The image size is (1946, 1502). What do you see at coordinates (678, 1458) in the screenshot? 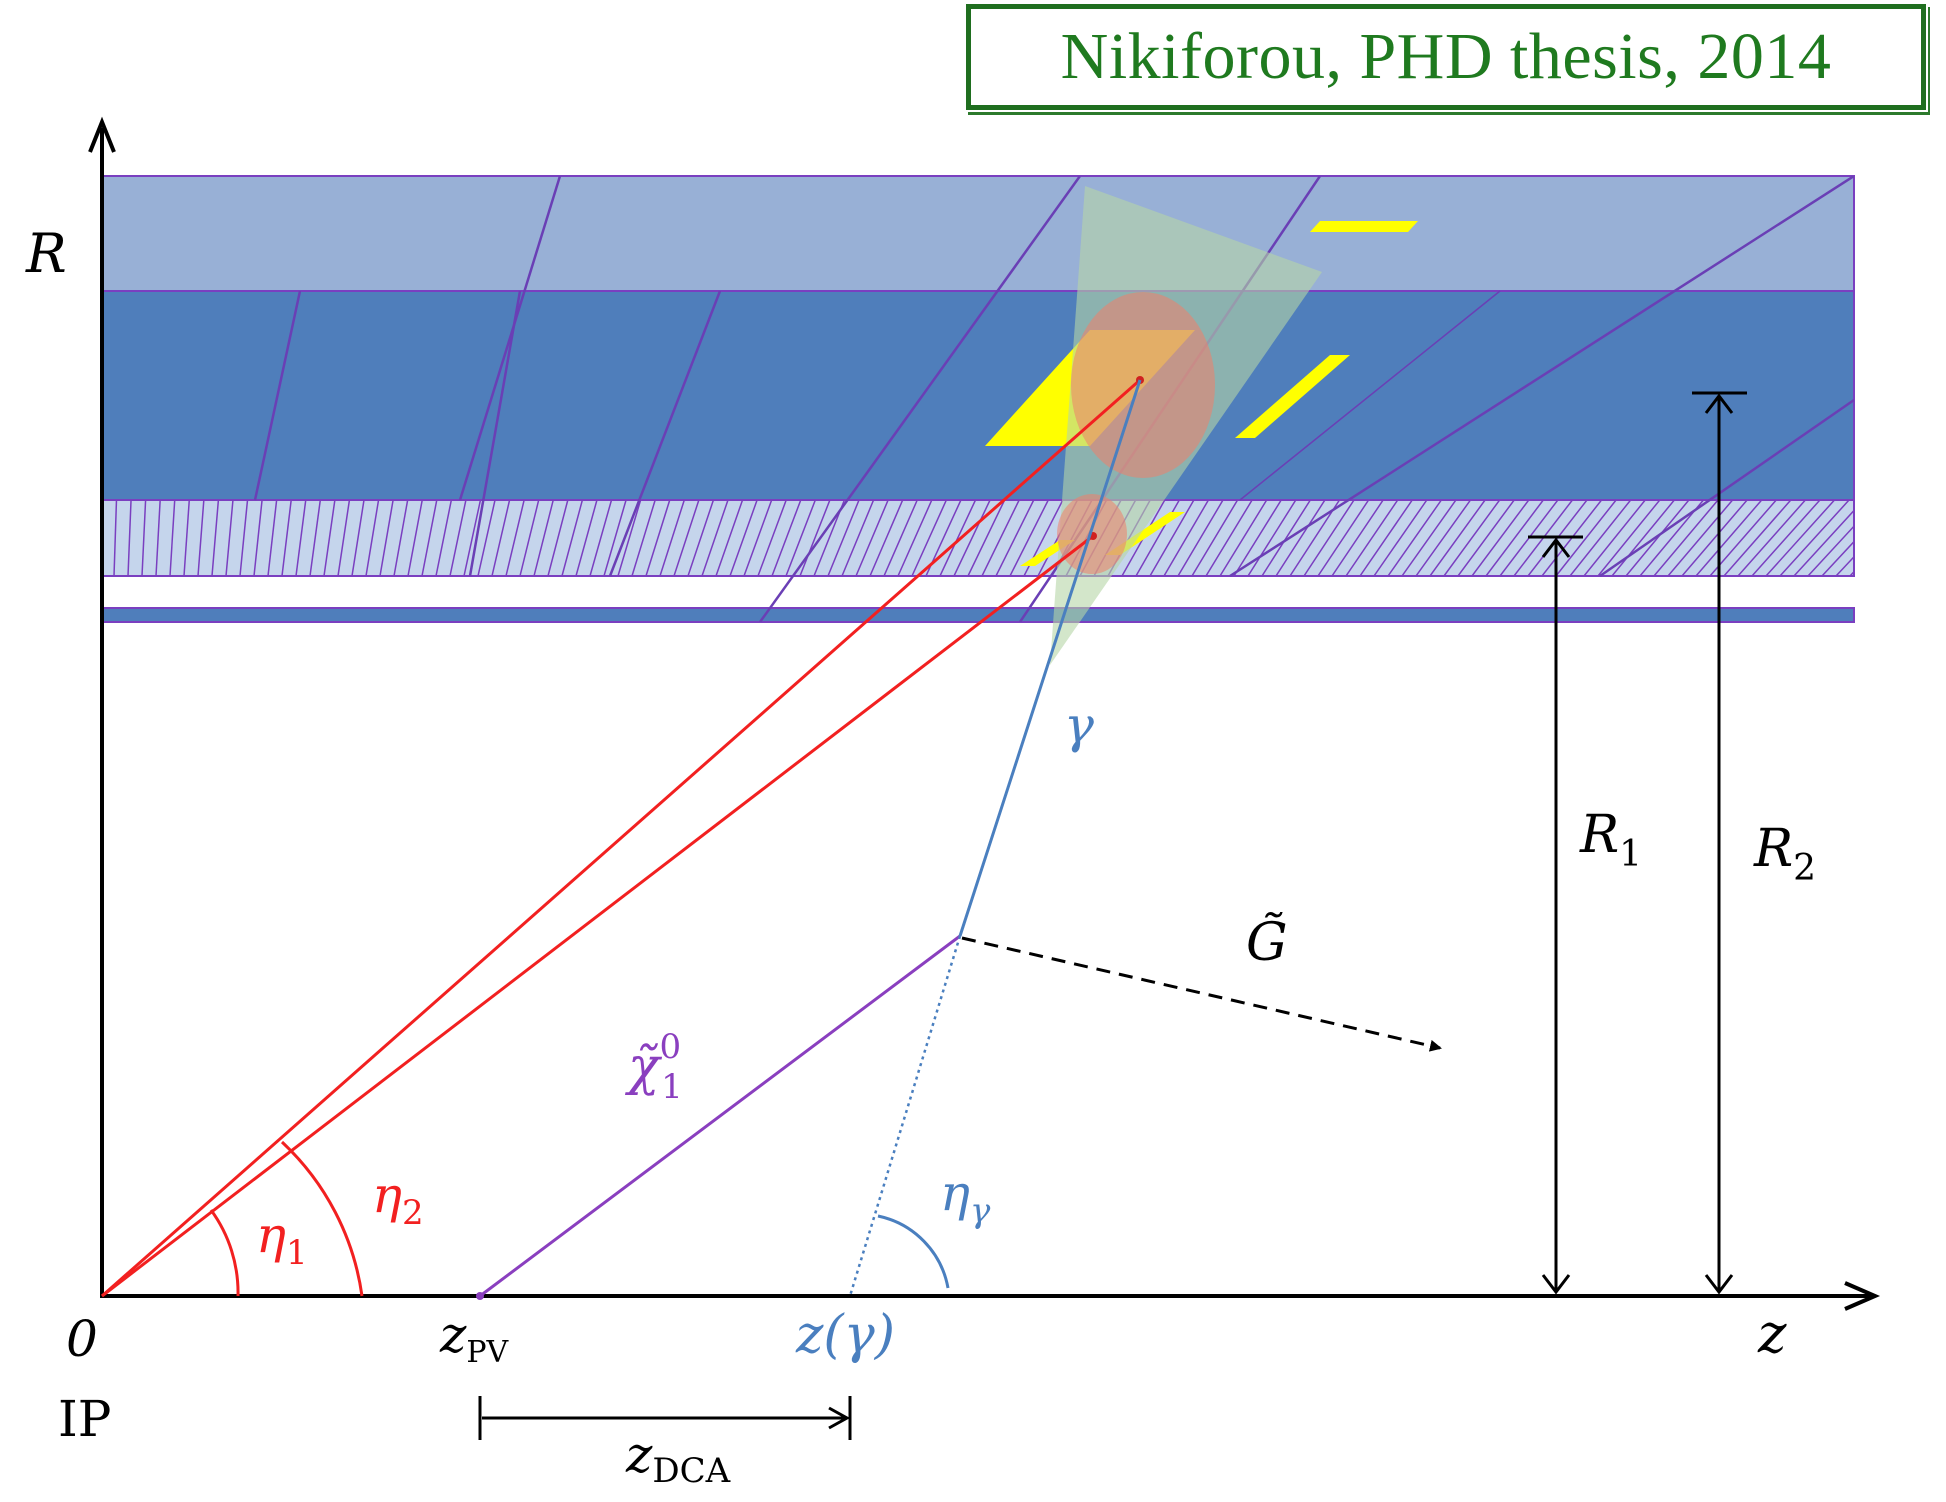
I see `zdca-label: zDCA` at bounding box center [678, 1458].